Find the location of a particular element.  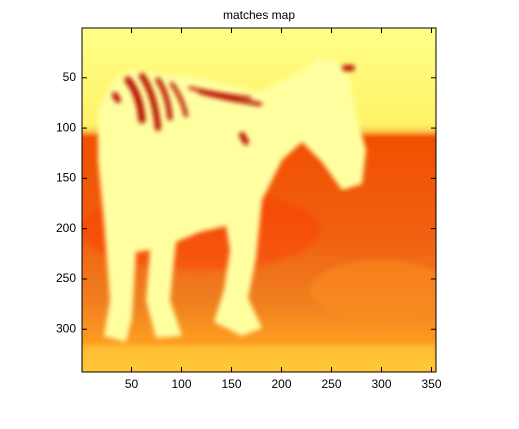

y-tick-label: 200 is located at coordinates (66, 228).